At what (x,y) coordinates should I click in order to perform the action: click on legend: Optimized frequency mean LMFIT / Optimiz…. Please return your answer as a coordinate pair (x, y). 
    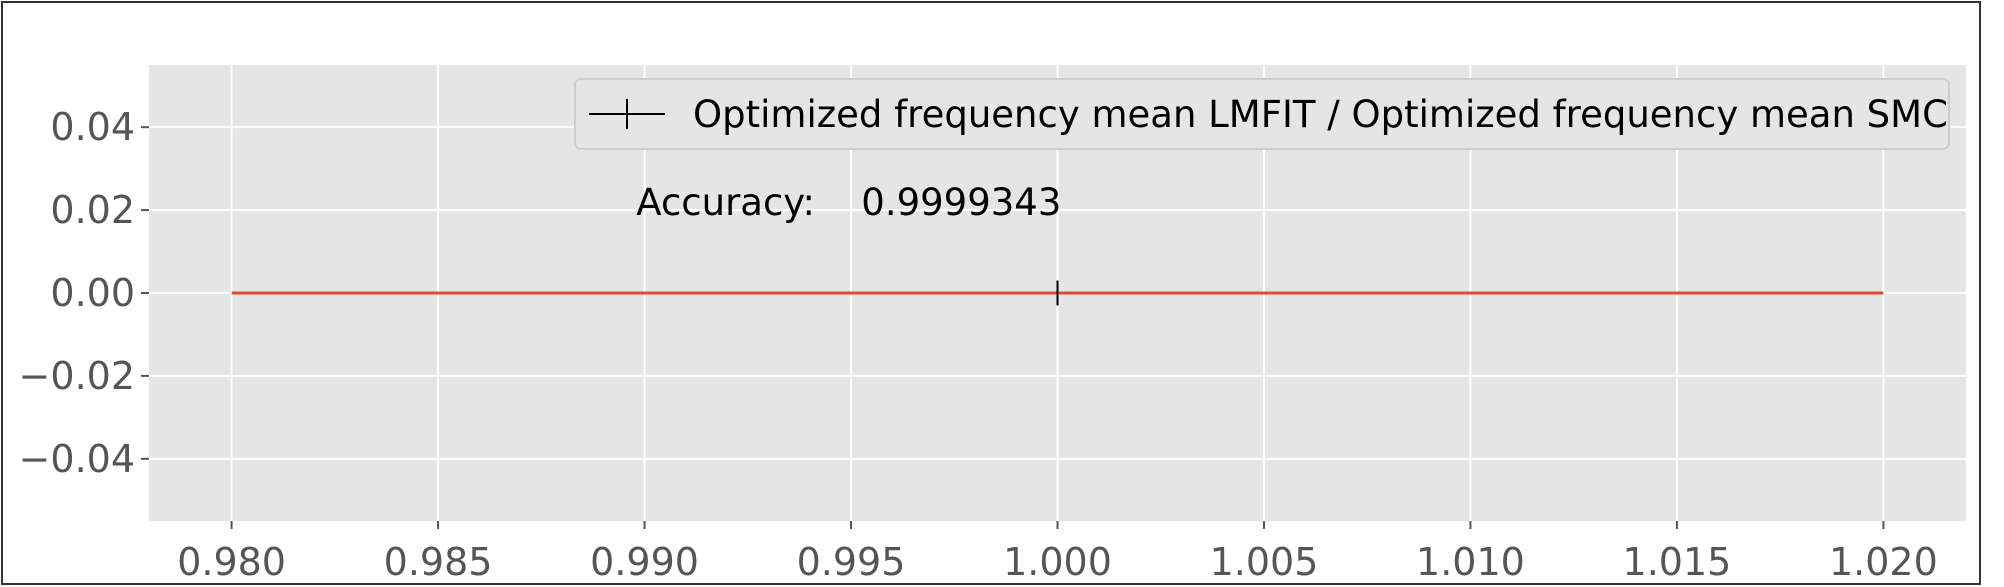
    Looking at the image, I should click on (1262, 114).